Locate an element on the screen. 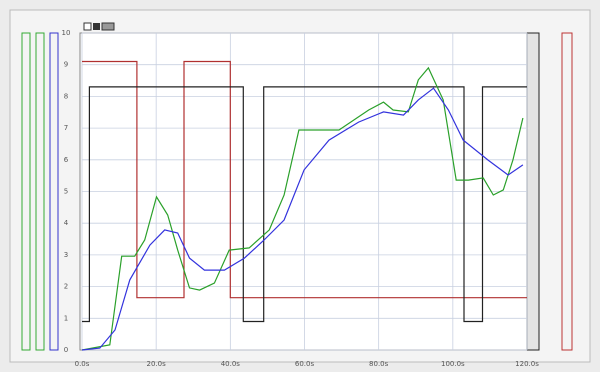 Image resolution: width=600 pixels, height=372 pixels. toolbar is located at coordinates (99, 26).